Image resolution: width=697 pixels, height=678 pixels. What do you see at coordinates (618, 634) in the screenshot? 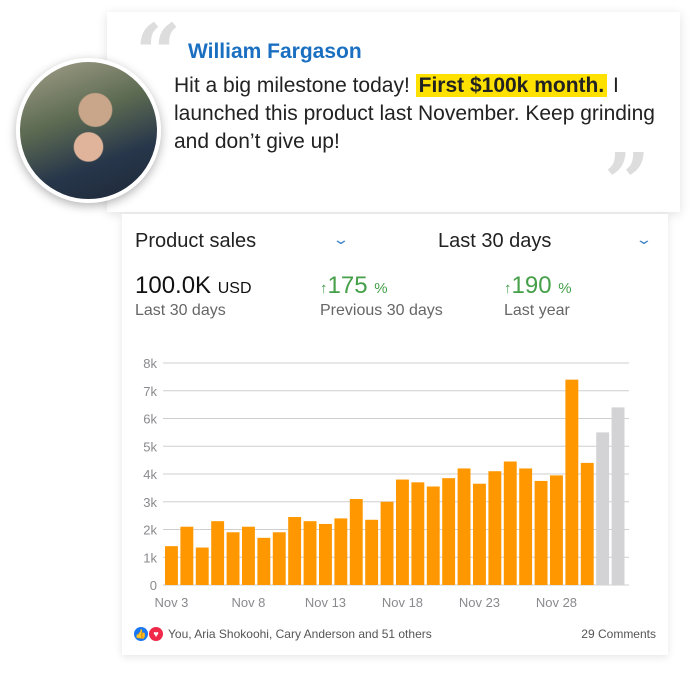
I see `comments-link: 29 Comments` at bounding box center [618, 634].